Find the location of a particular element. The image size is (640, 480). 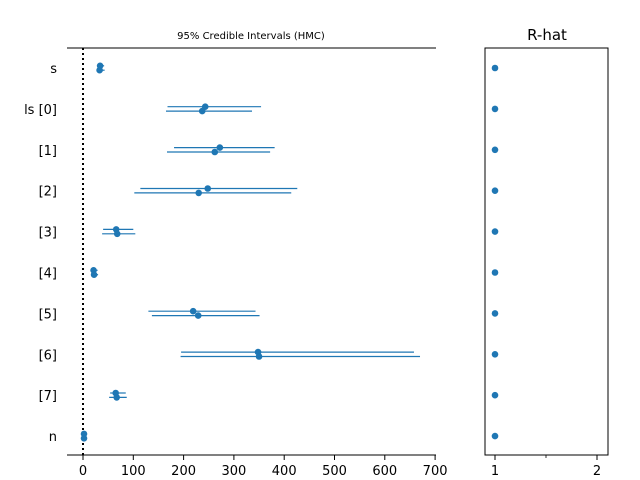

x-tick-label: 300 is located at coordinates (233, 471).